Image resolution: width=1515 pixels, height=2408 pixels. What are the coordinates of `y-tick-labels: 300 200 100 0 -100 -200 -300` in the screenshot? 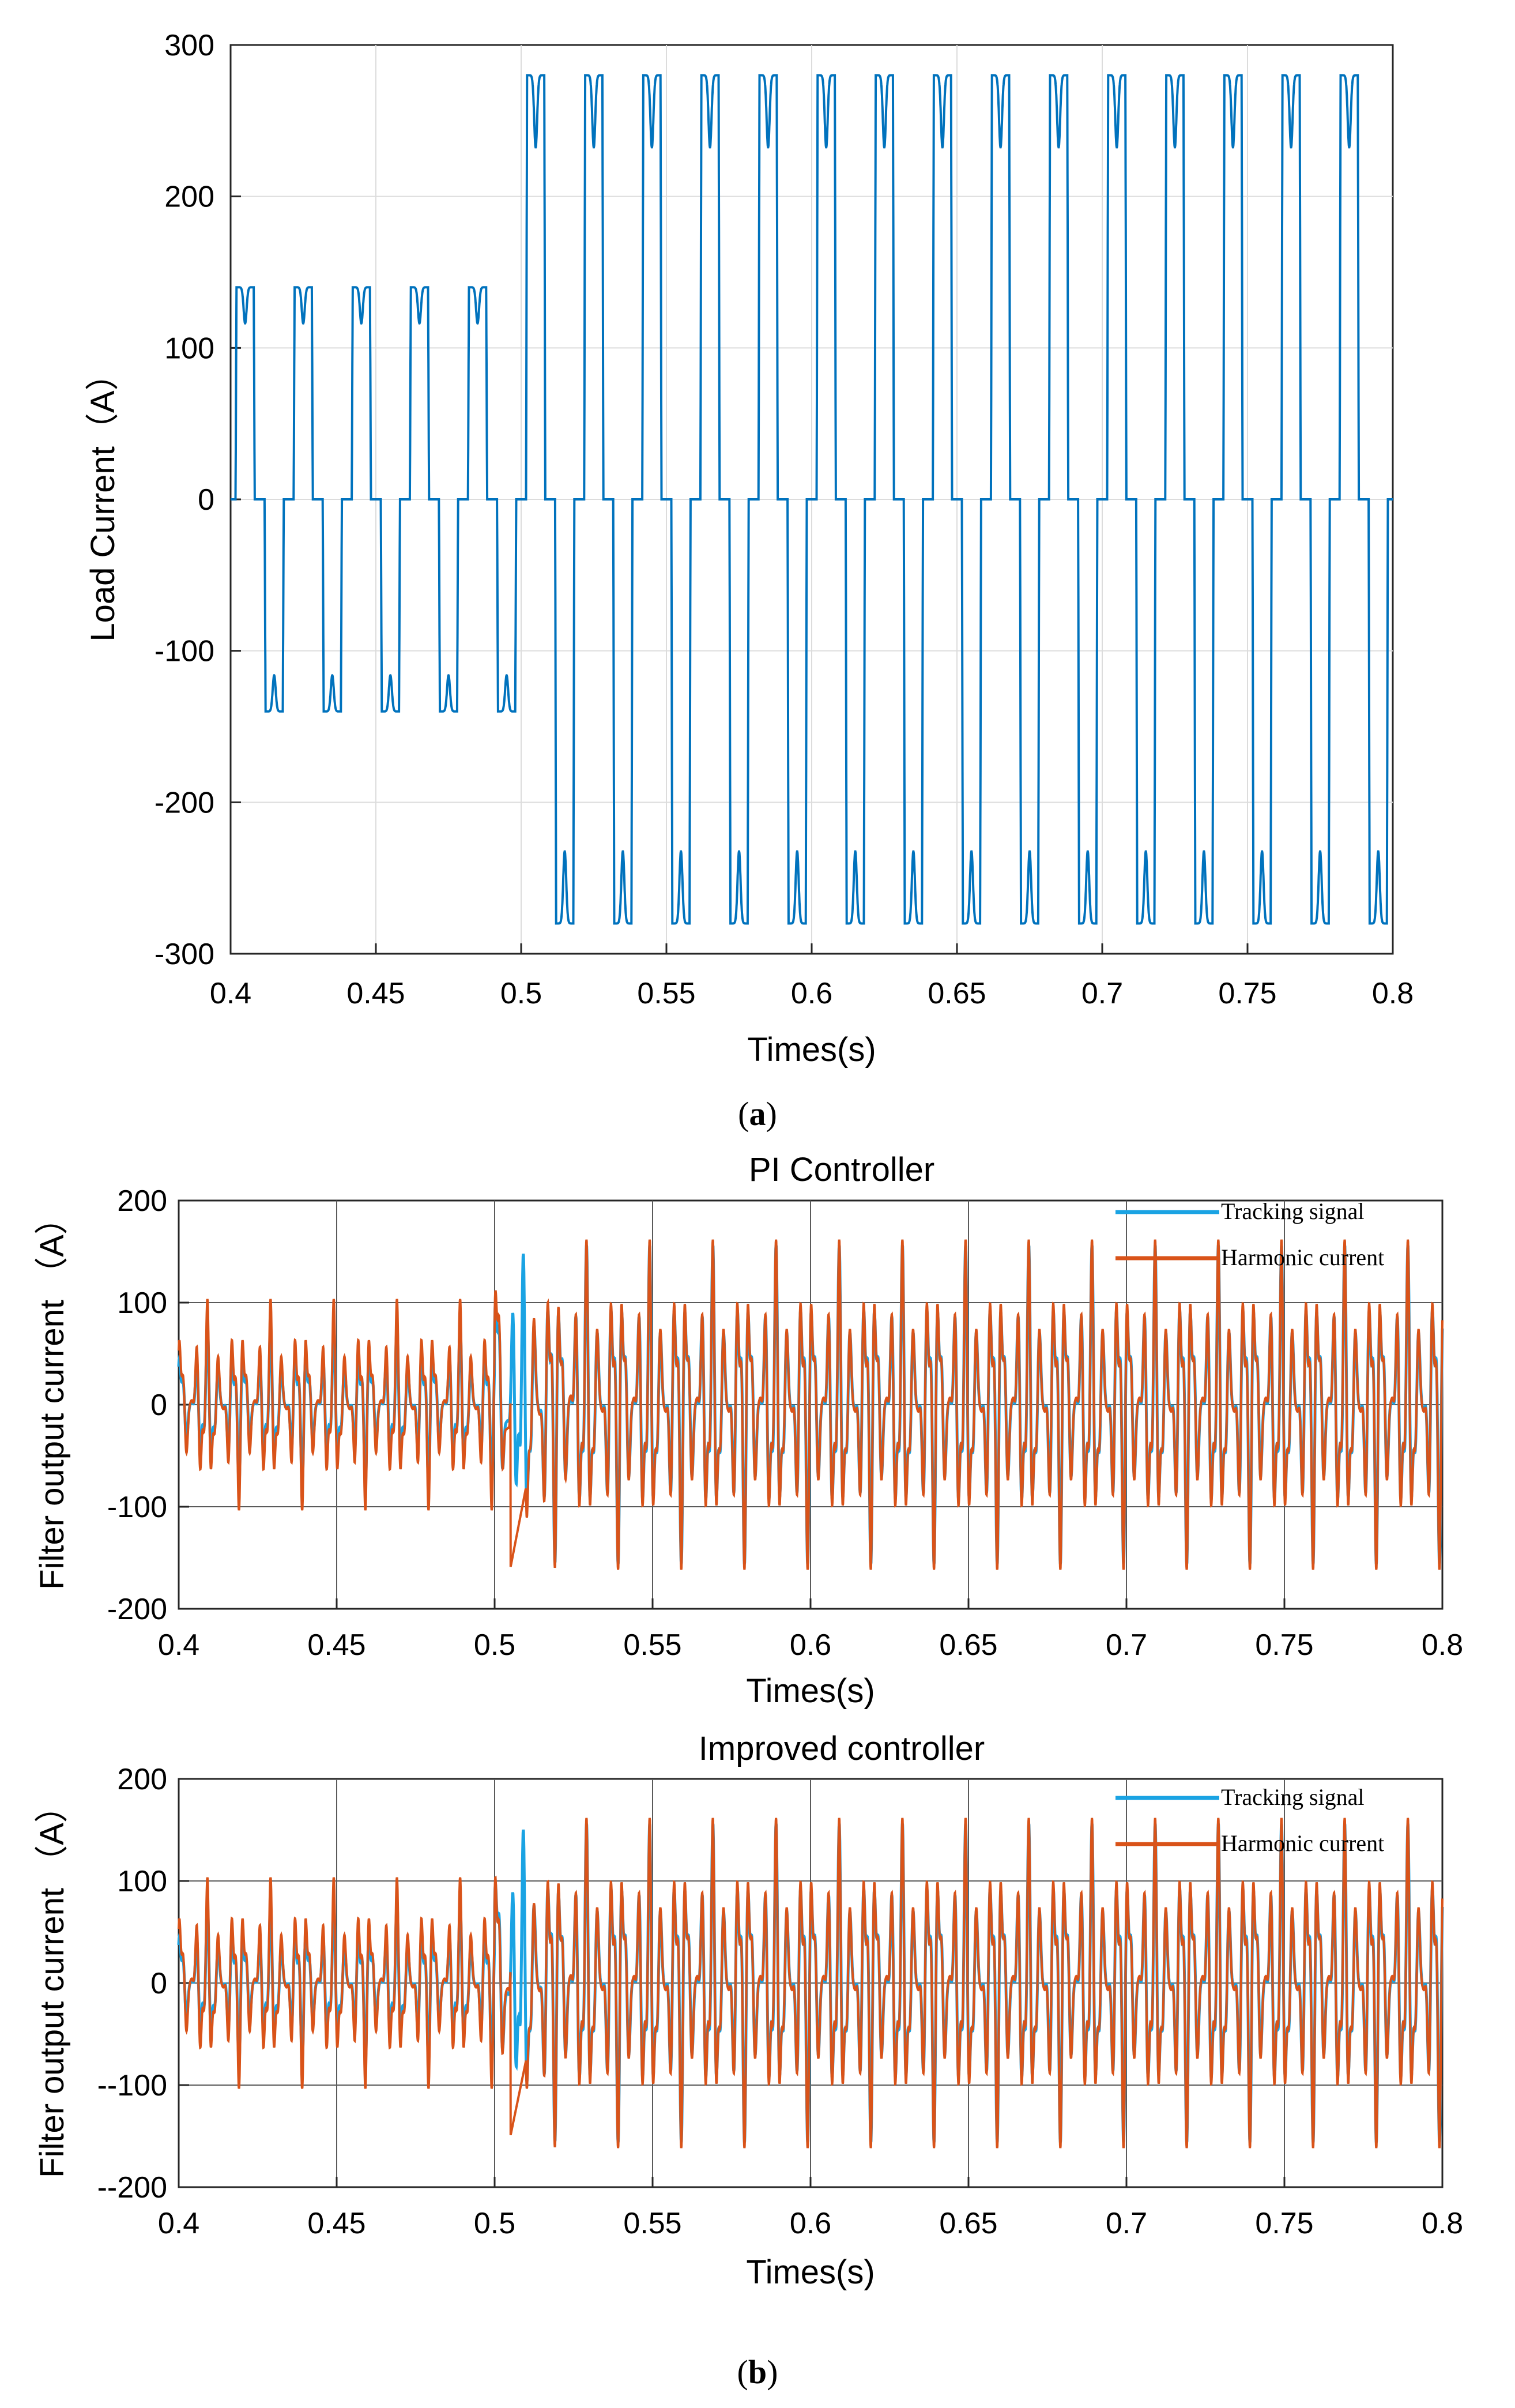 It's located at (184, 500).